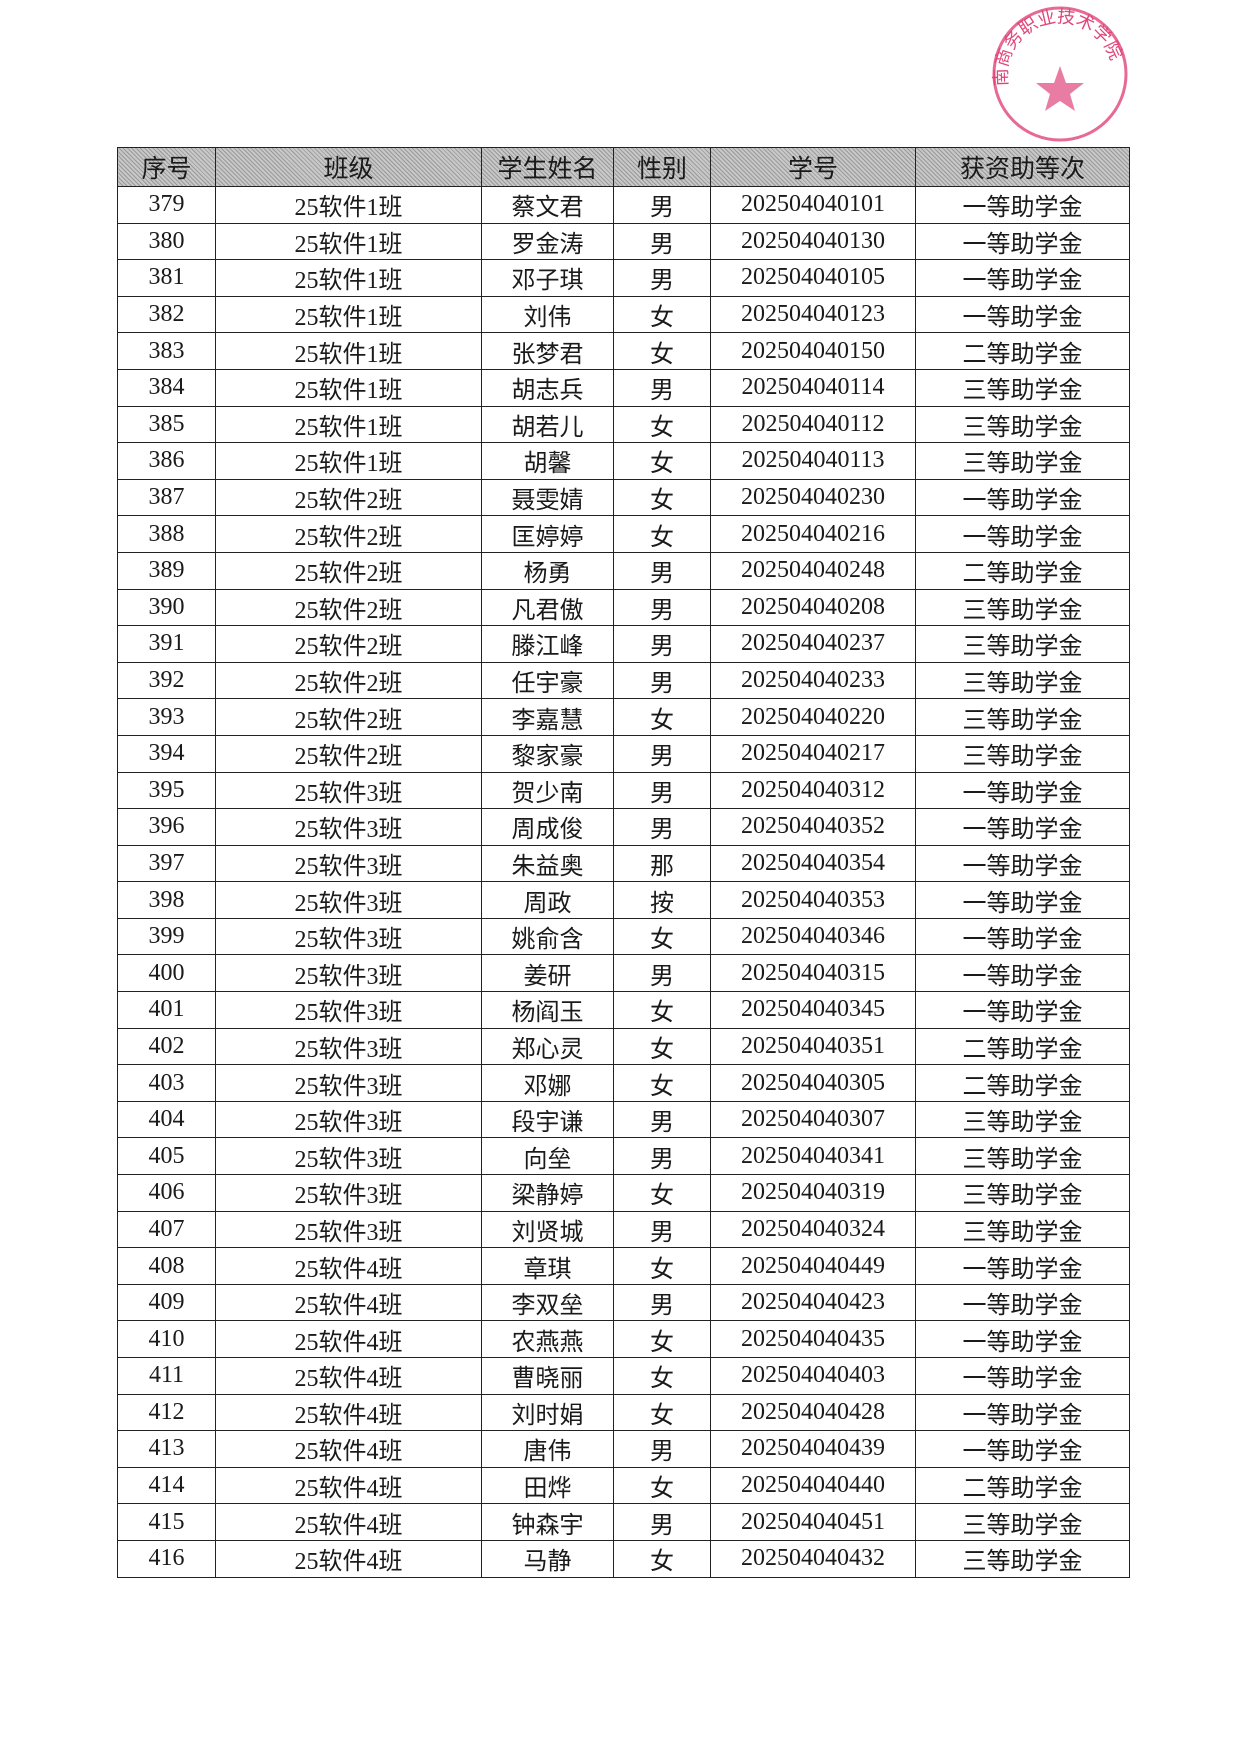 The image size is (1240, 1754). I want to click on cell-index: 412, so click(166, 1412).